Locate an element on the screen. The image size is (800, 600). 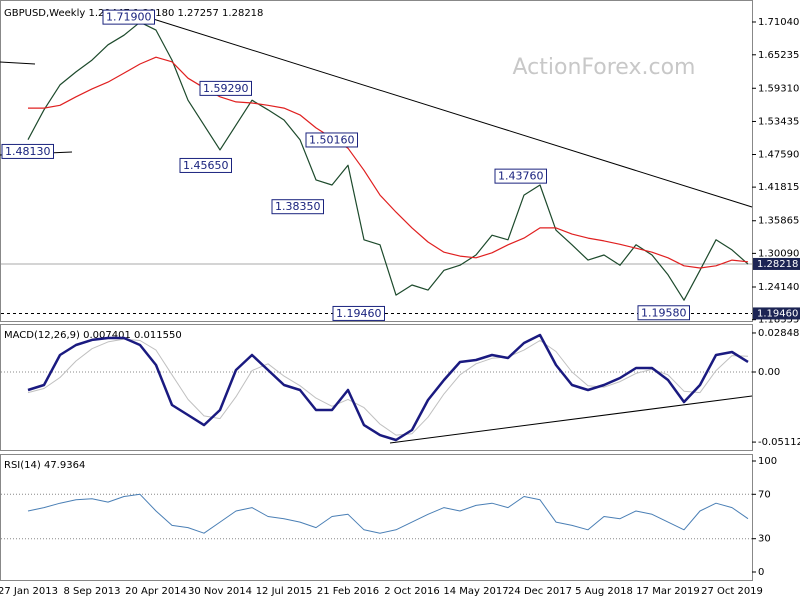
y-tick-label: 1.24140 is located at coordinates (778, 287).